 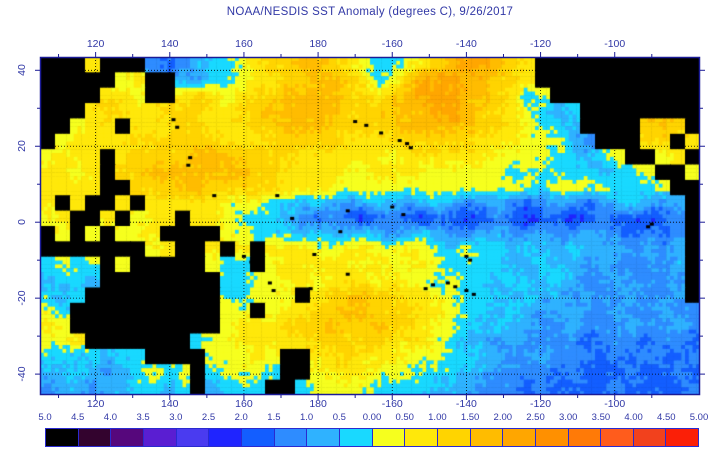 What do you see at coordinates (95, 44) in the screenshot?
I see `top-axis-label: 120` at bounding box center [95, 44].